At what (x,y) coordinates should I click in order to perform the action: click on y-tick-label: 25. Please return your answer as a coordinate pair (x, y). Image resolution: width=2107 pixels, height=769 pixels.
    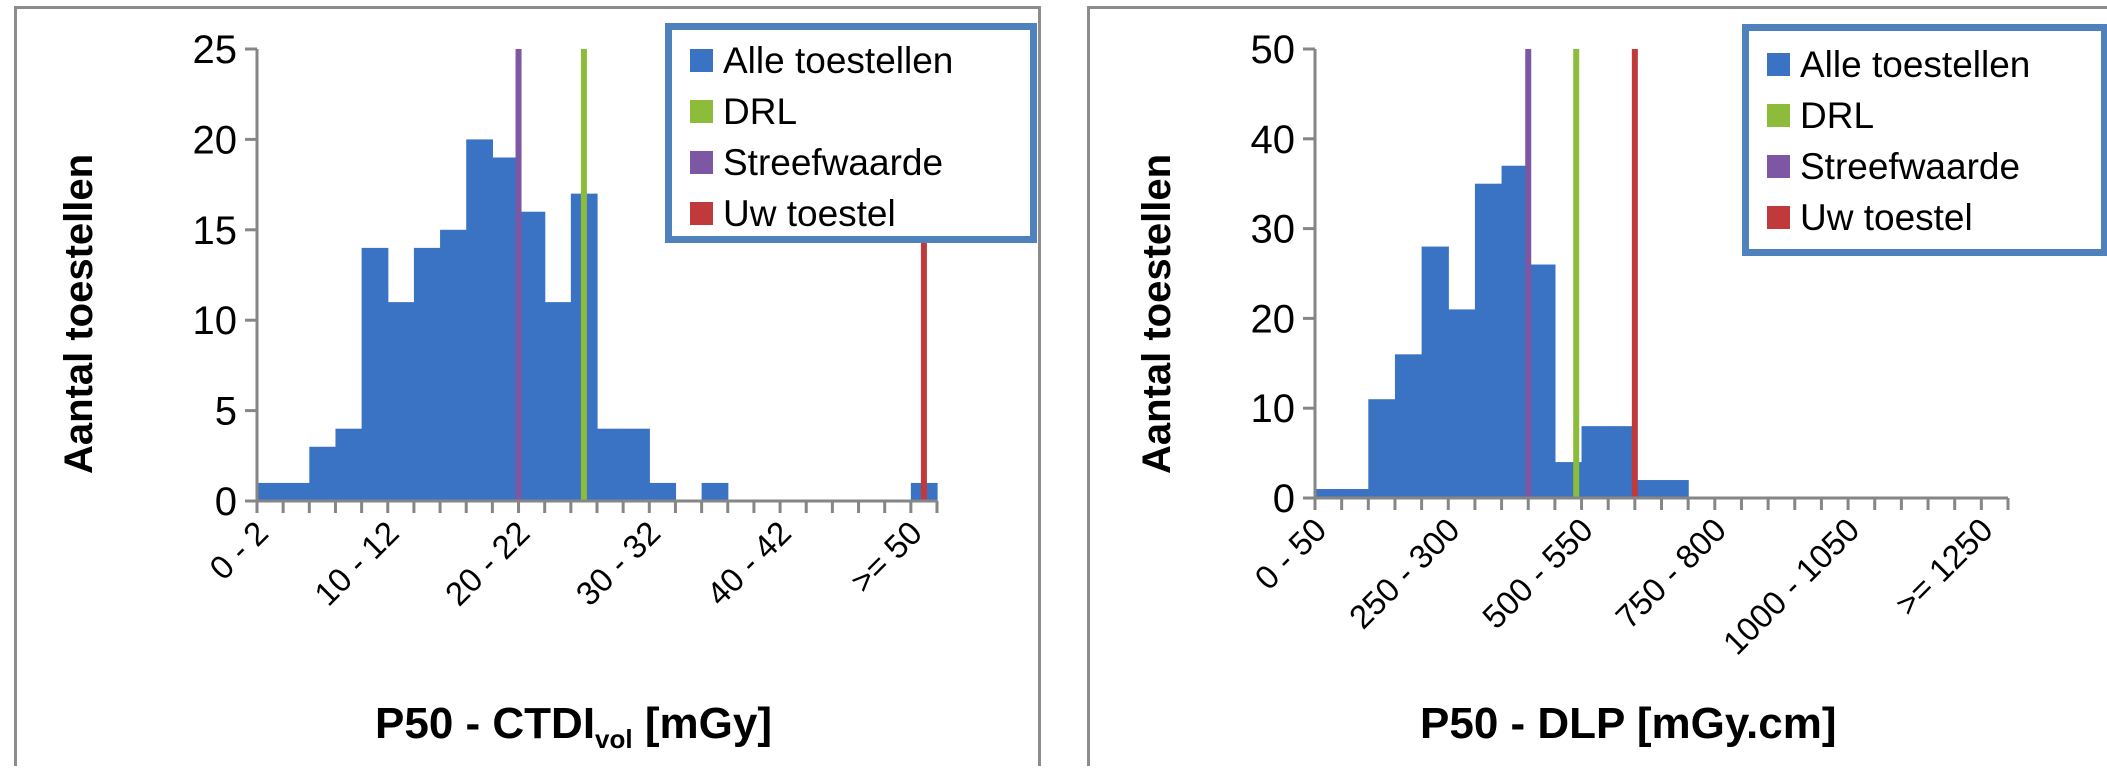
    Looking at the image, I should click on (215, 50).